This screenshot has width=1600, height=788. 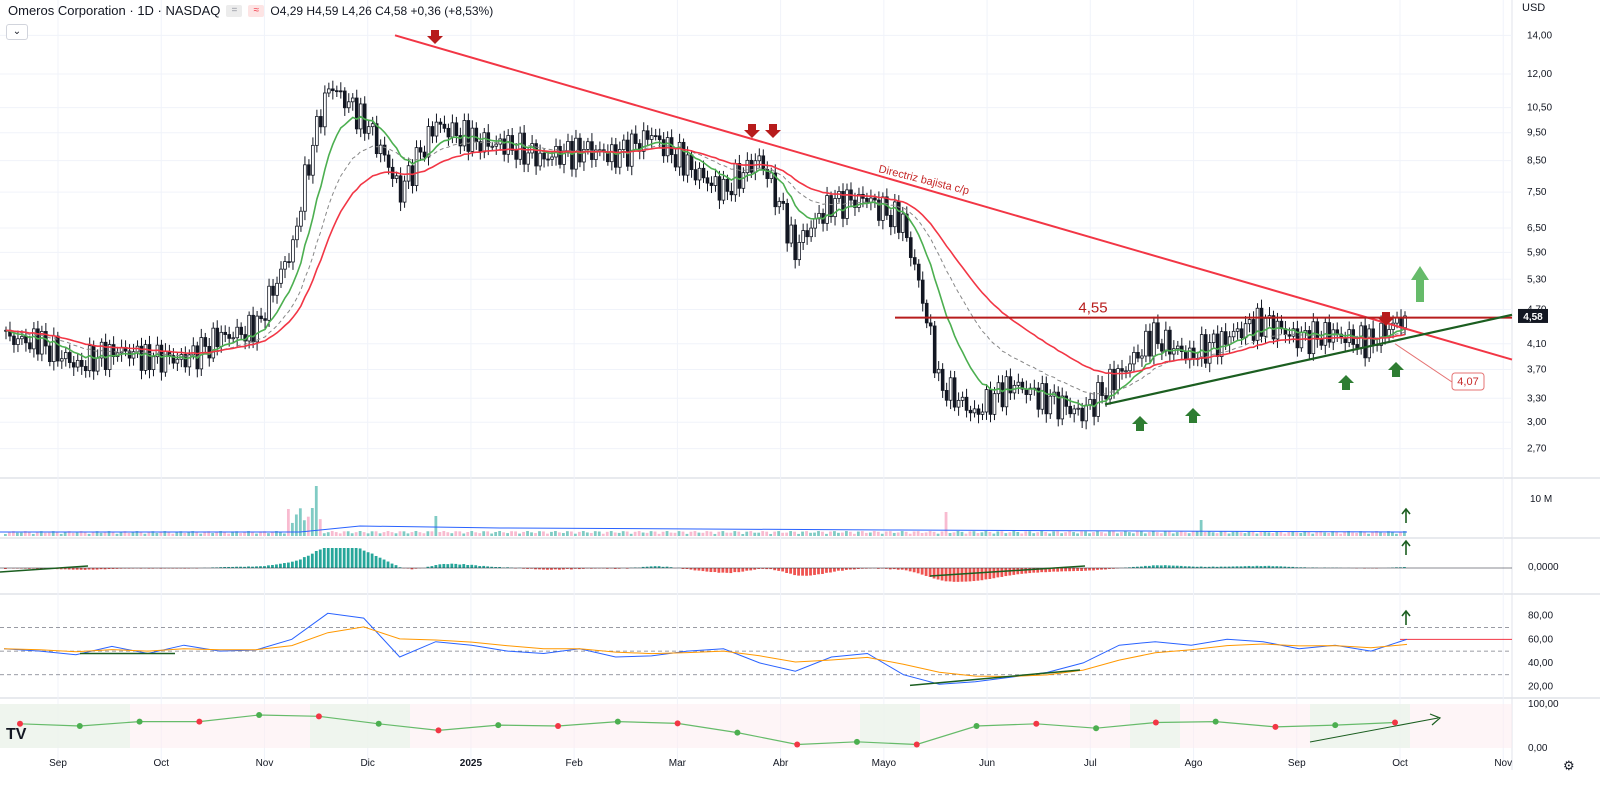 What do you see at coordinates (16, 734) in the screenshot?
I see `tradingview-logo: TV` at bounding box center [16, 734].